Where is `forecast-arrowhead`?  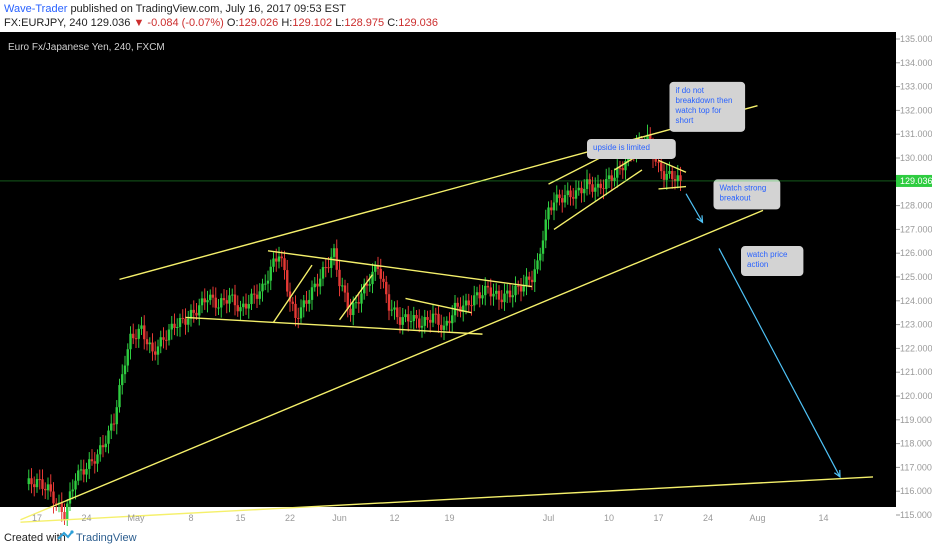 forecast-arrowhead is located at coordinates (837, 474).